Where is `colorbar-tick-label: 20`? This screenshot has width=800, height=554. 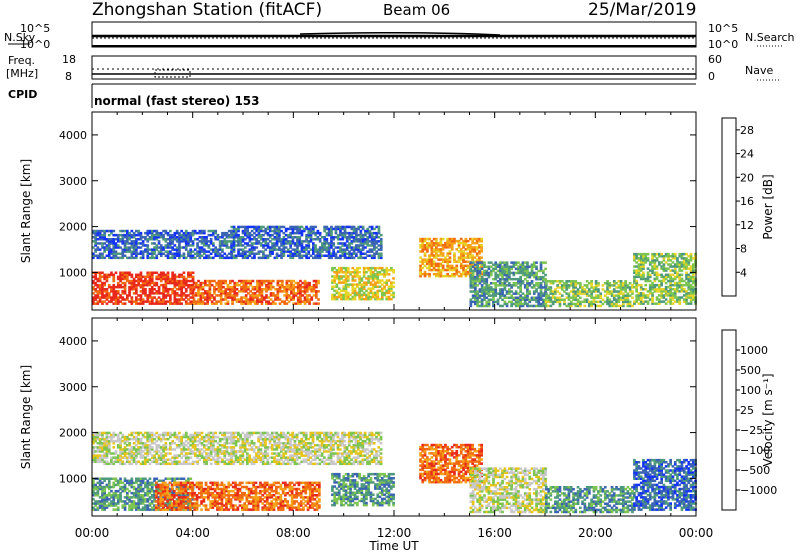 colorbar-tick-label: 20 is located at coordinates (747, 177).